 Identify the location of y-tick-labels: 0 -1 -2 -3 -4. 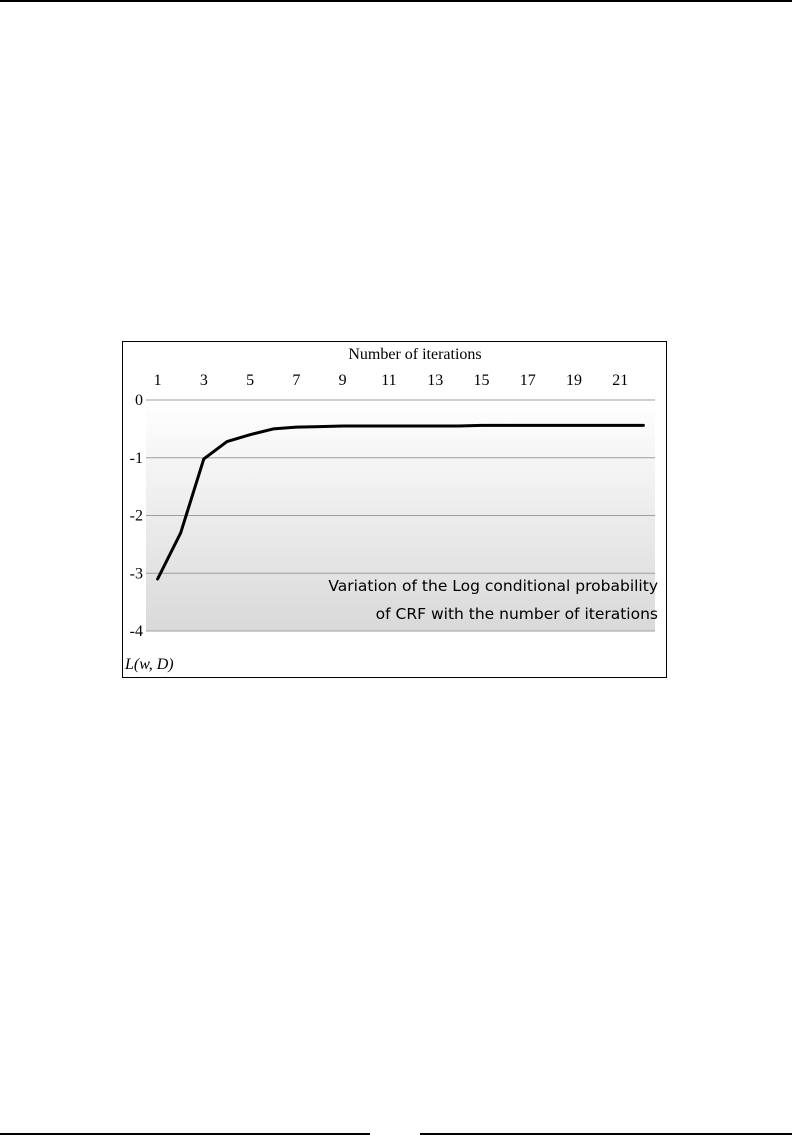
(136, 516).